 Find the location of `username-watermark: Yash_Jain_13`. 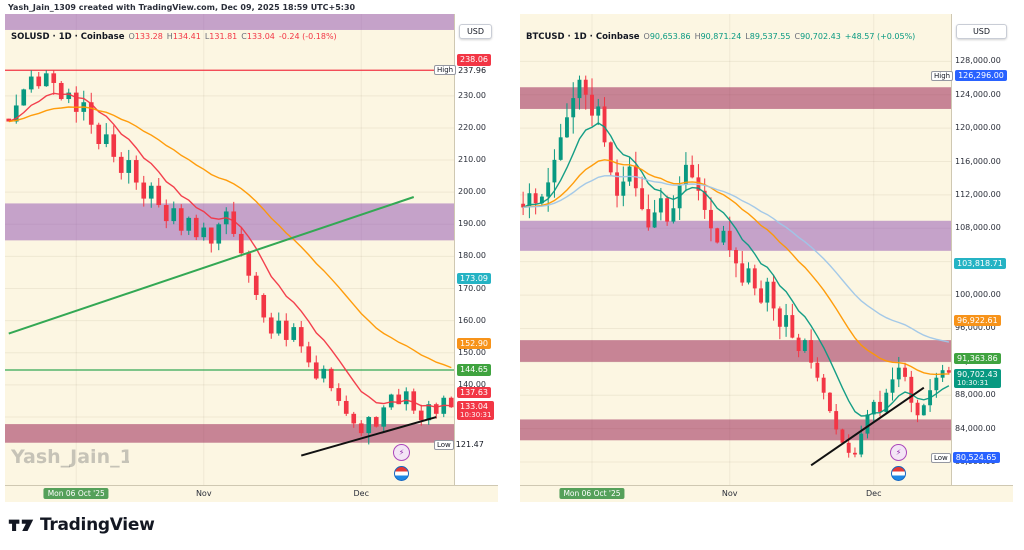

username-watermark: Yash_Jain_13 is located at coordinates (70, 457).